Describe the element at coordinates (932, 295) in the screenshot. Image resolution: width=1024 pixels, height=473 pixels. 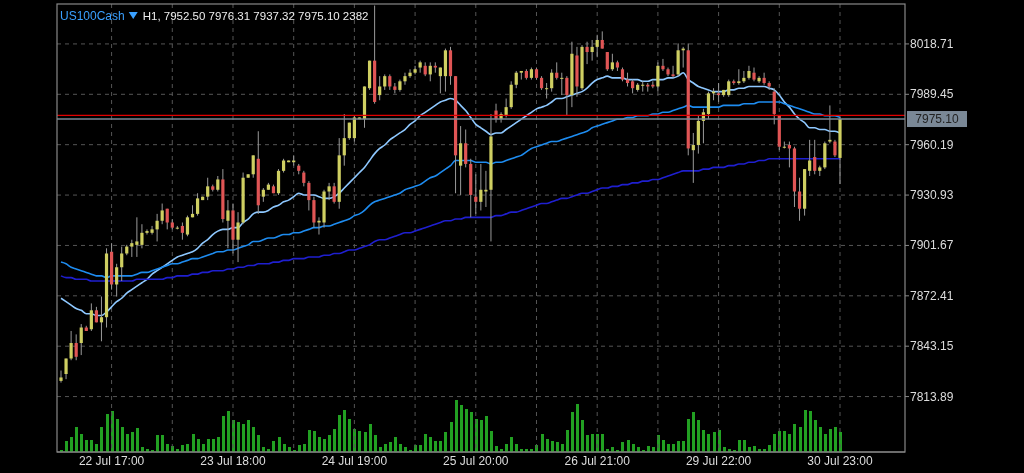
I see `y-tick-label: 7872.41` at that location.